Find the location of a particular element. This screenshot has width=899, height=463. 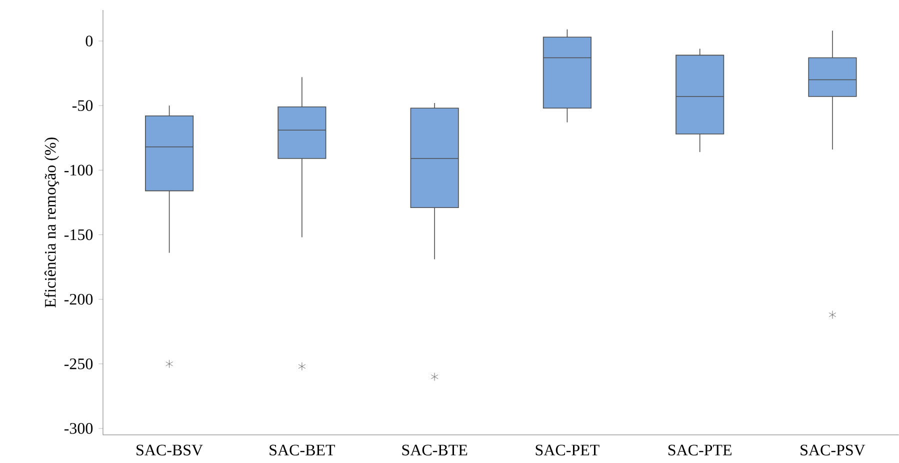

x-tick-label: SAC-BSV is located at coordinates (169, 450).